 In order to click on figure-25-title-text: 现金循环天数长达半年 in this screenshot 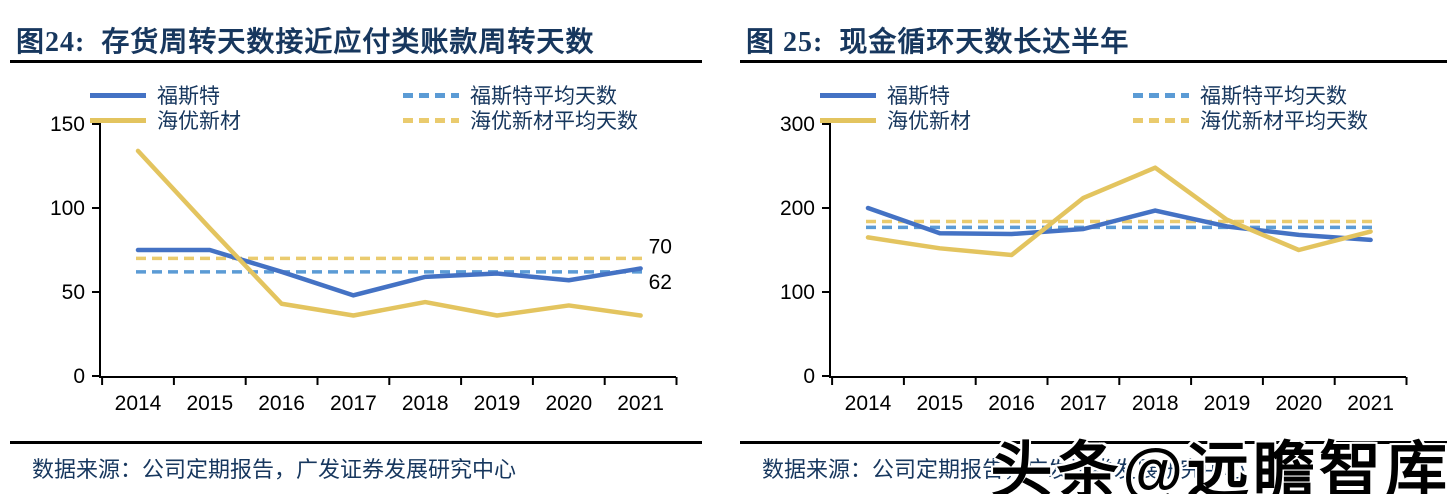, I will do `click(984, 42)`.